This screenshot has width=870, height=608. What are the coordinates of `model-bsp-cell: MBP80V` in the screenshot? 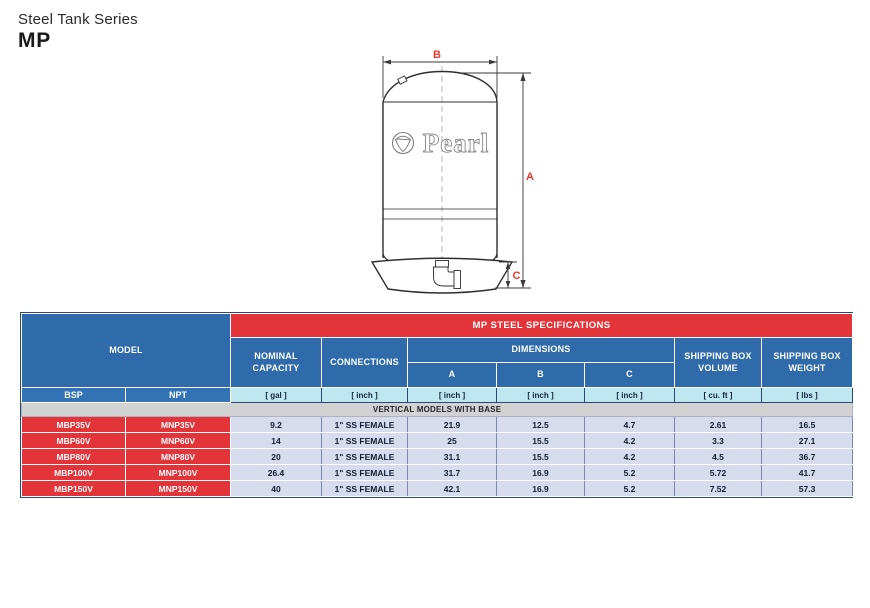 It's located at (73, 456).